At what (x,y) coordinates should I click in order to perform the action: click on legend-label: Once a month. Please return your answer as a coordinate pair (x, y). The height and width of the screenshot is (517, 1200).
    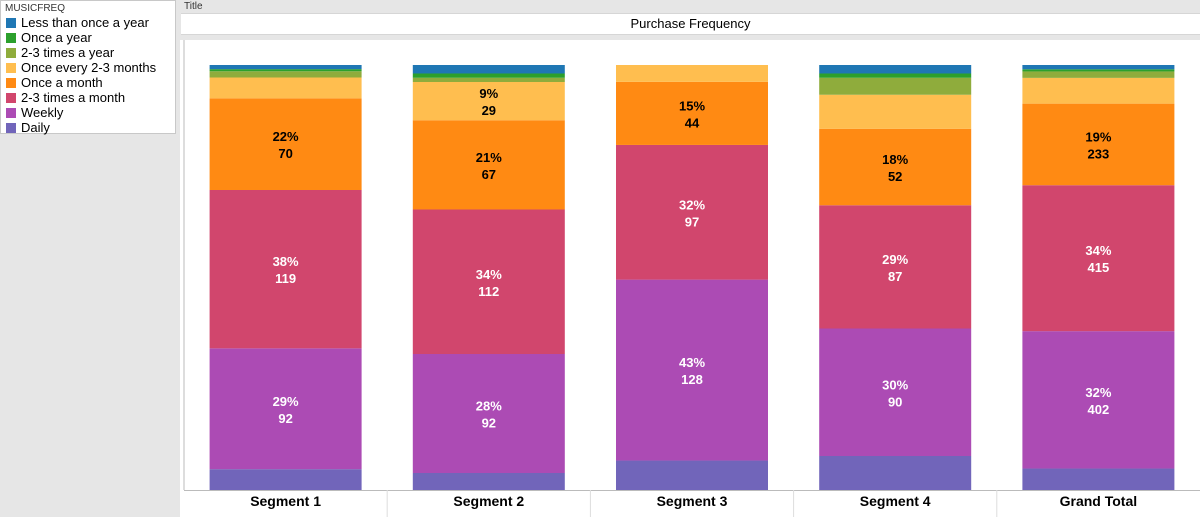
    Looking at the image, I should click on (62, 82).